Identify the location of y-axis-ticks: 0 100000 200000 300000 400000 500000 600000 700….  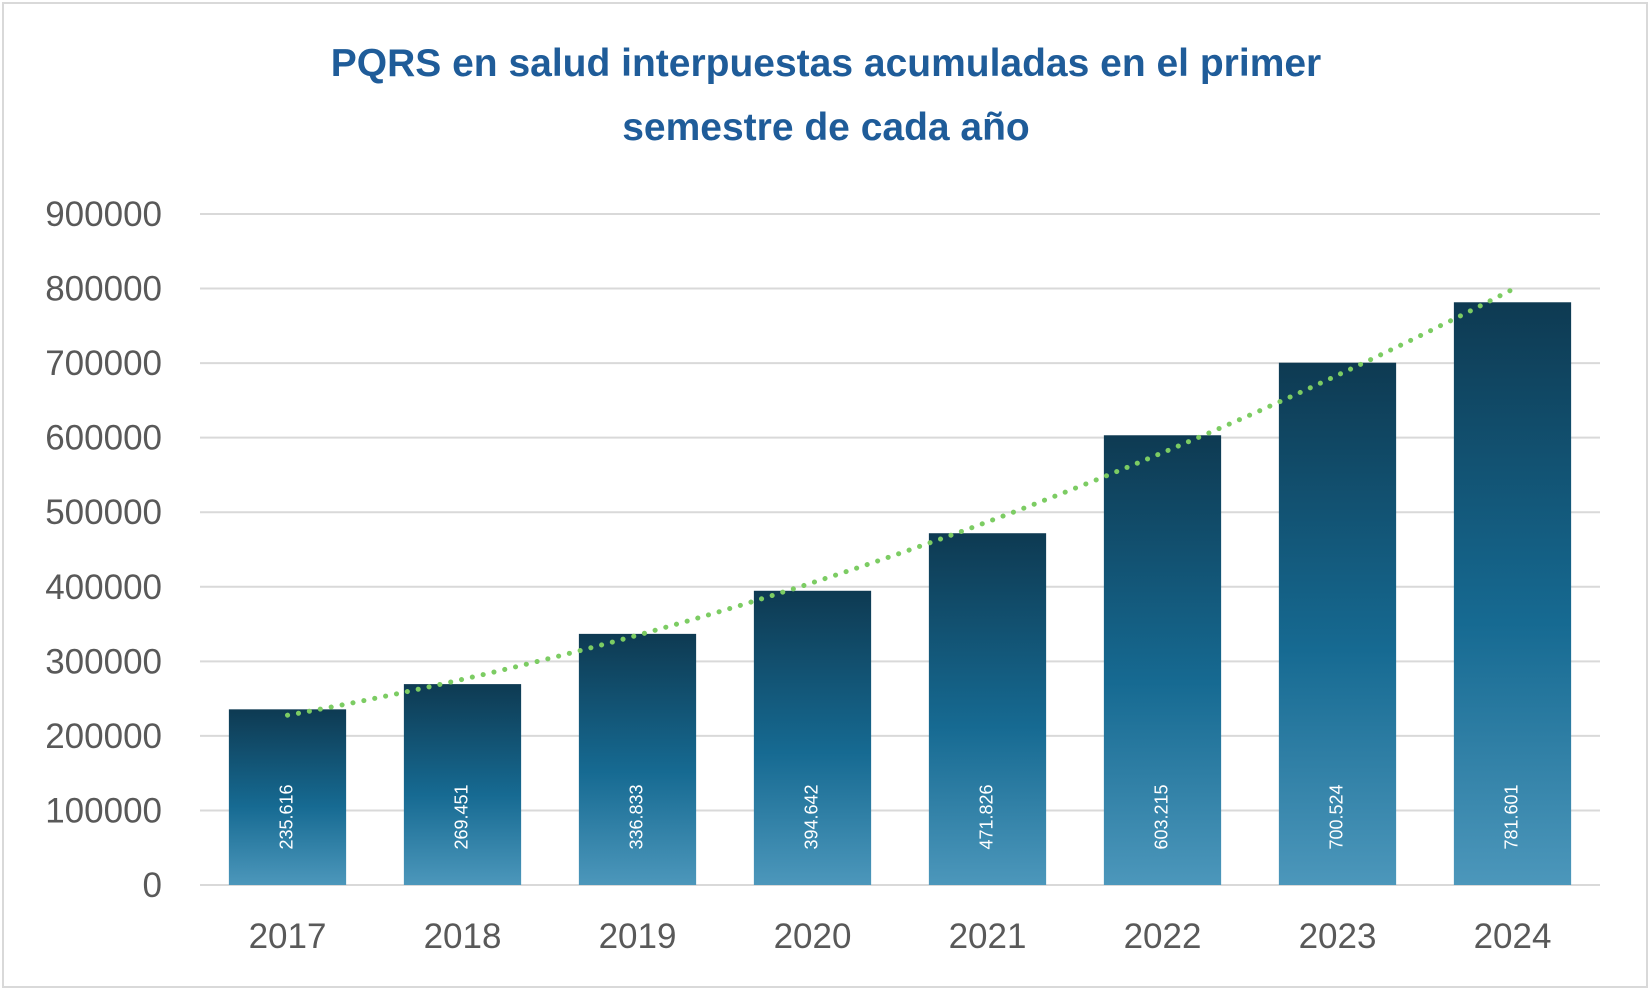
(103, 550).